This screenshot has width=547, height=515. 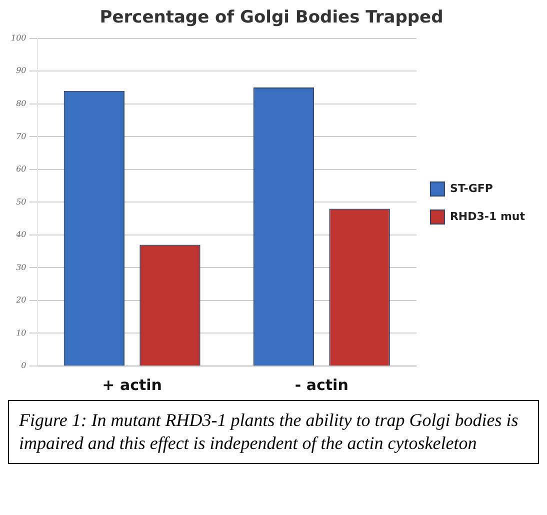 I want to click on y-tick-label: 100, so click(x=18, y=37).